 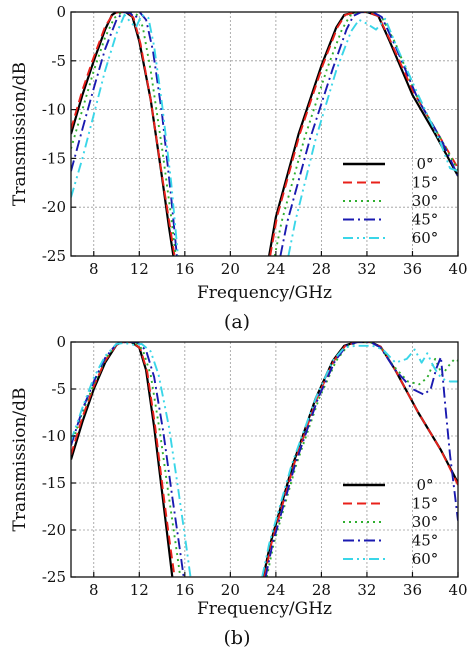 I want to click on x-axis-label-b: Frequency/GHz, so click(x=264, y=609).